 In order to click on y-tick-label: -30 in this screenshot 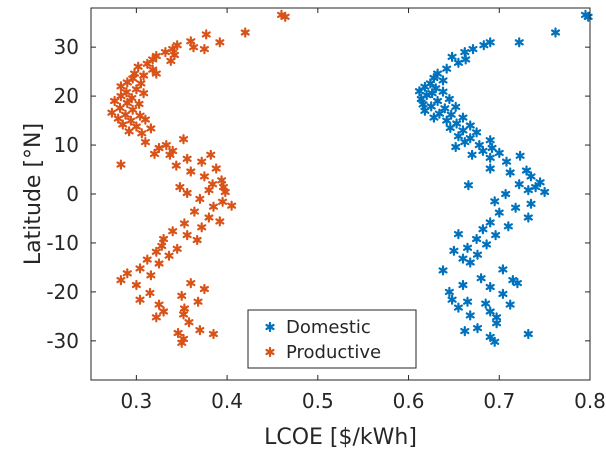, I will do `click(62, 341)`.